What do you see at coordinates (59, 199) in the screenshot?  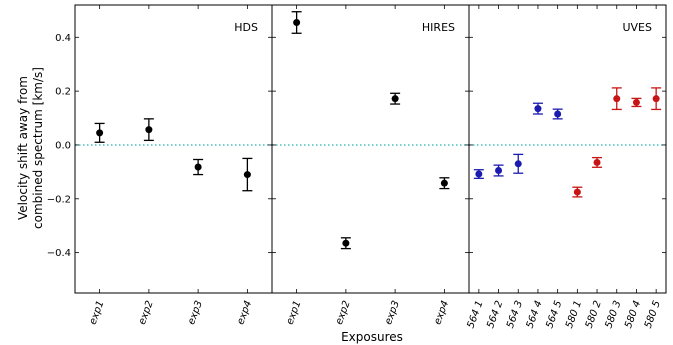 I see `y-tick-label: −0.2` at bounding box center [59, 199].